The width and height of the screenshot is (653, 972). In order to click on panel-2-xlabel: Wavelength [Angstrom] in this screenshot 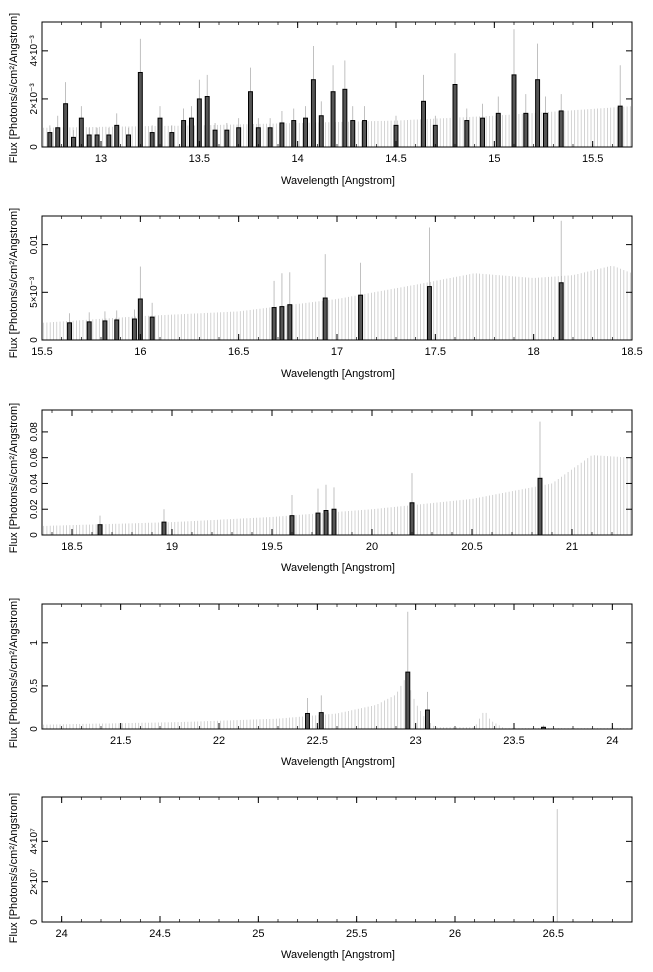, I will do `click(338, 374)`.